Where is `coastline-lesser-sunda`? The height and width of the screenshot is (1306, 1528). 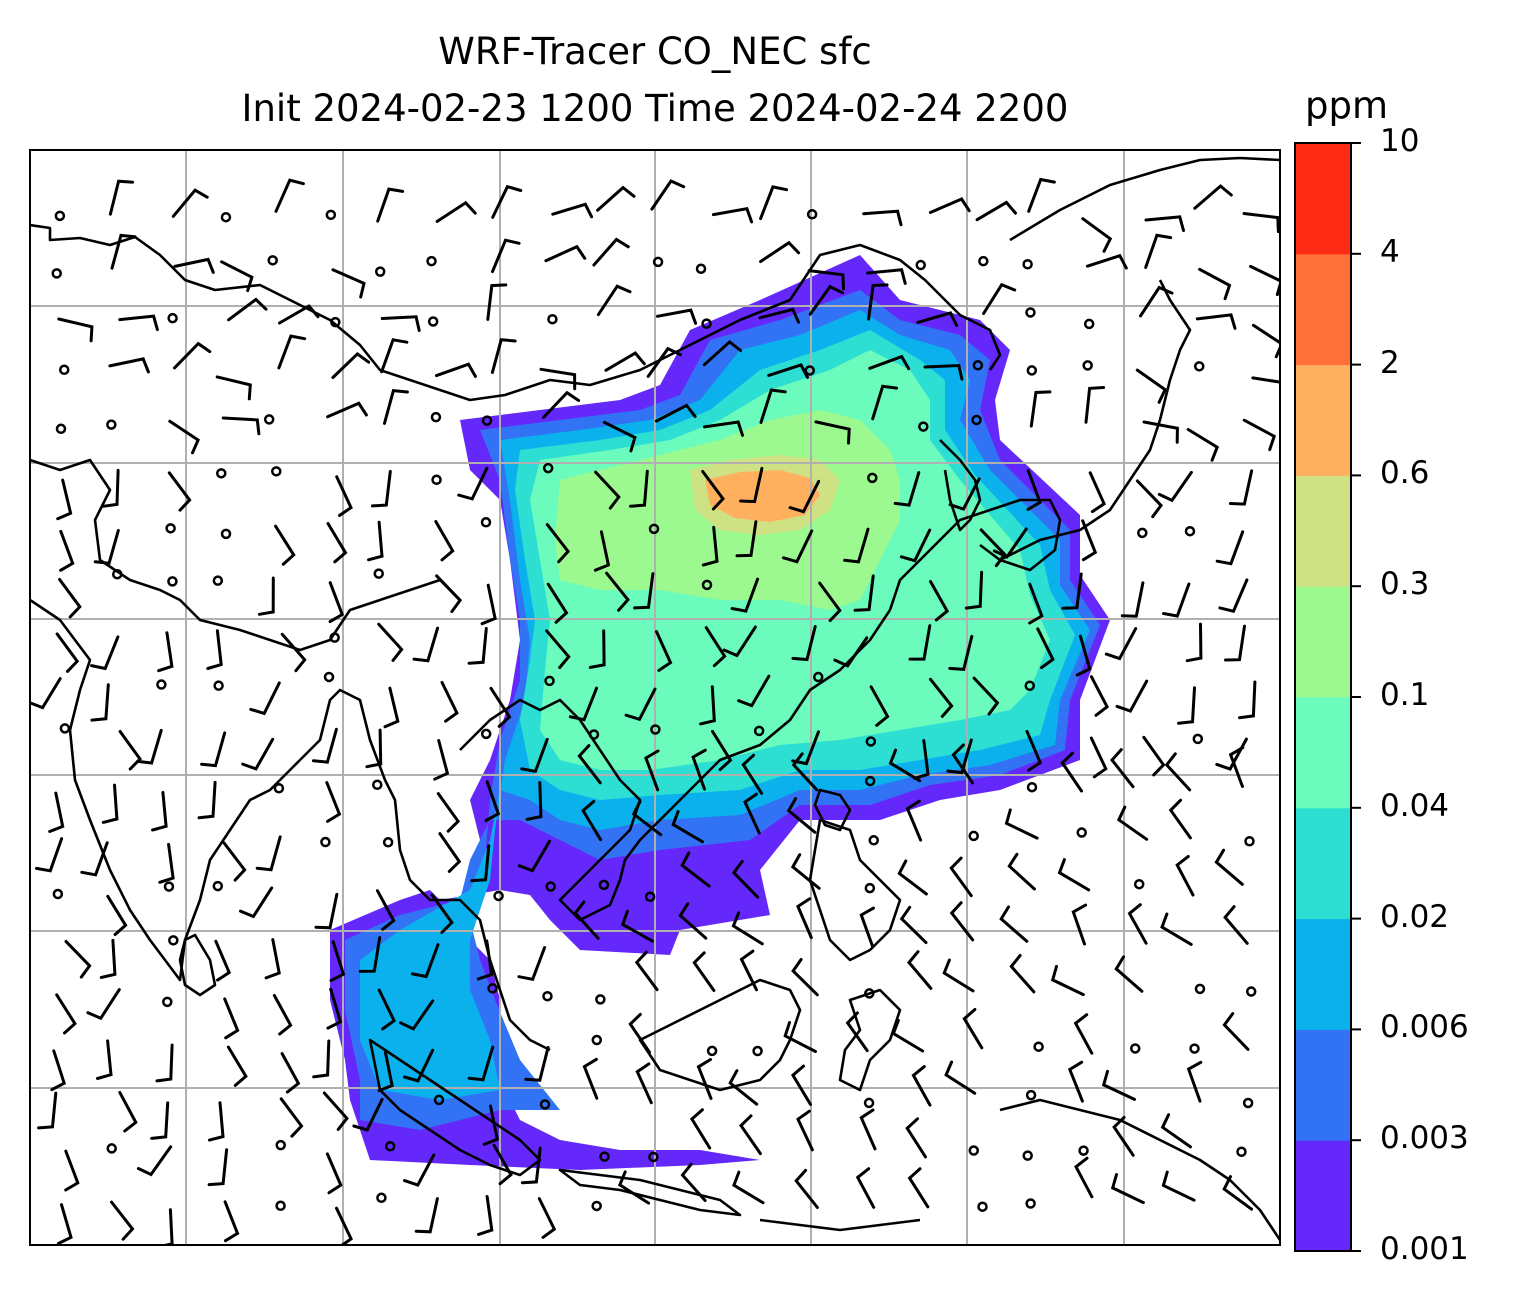
coastline-lesser-sunda is located at coordinates (840, 1225).